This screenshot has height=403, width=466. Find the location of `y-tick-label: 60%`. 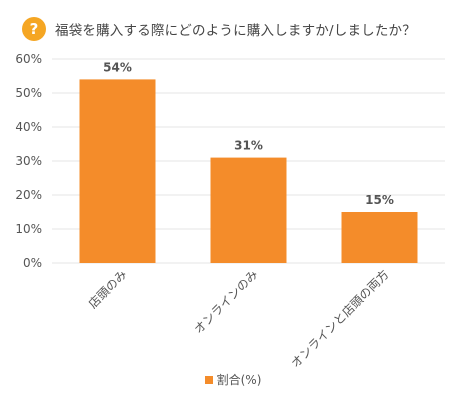

y-tick-label: 60% is located at coordinates (28, 59).